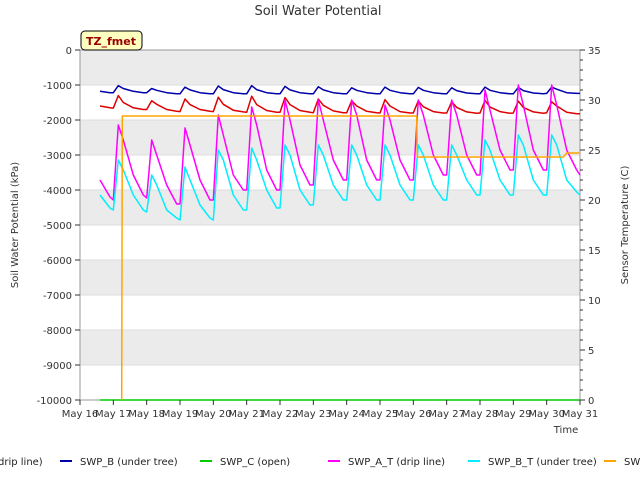 The height and width of the screenshot is (480, 640). I want to click on y-tick-label: -9000, so click(57, 366).